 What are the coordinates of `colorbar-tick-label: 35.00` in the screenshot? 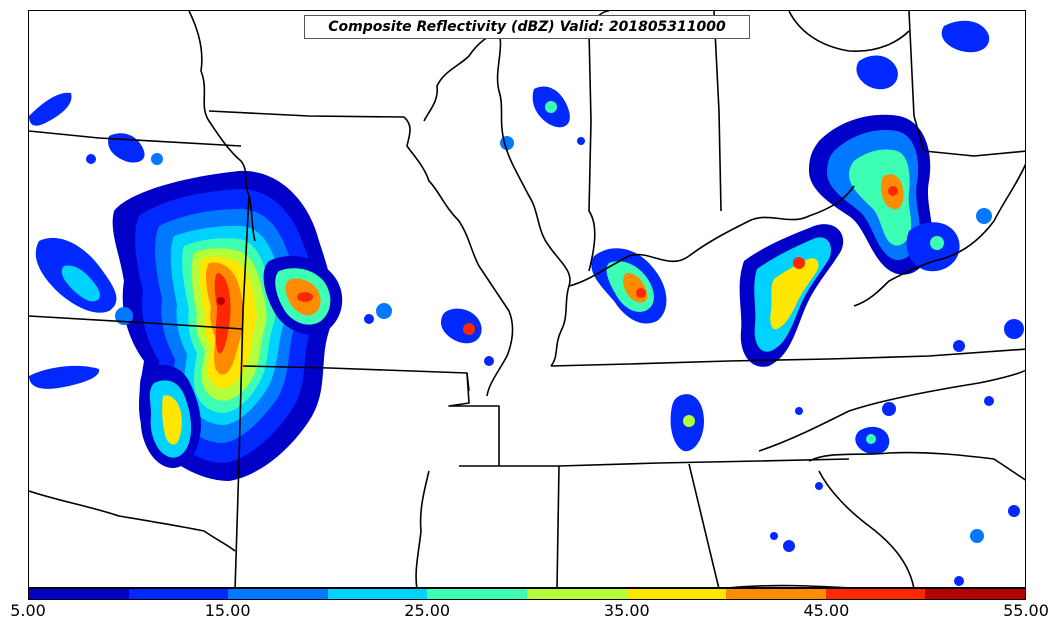 It's located at (626, 610).